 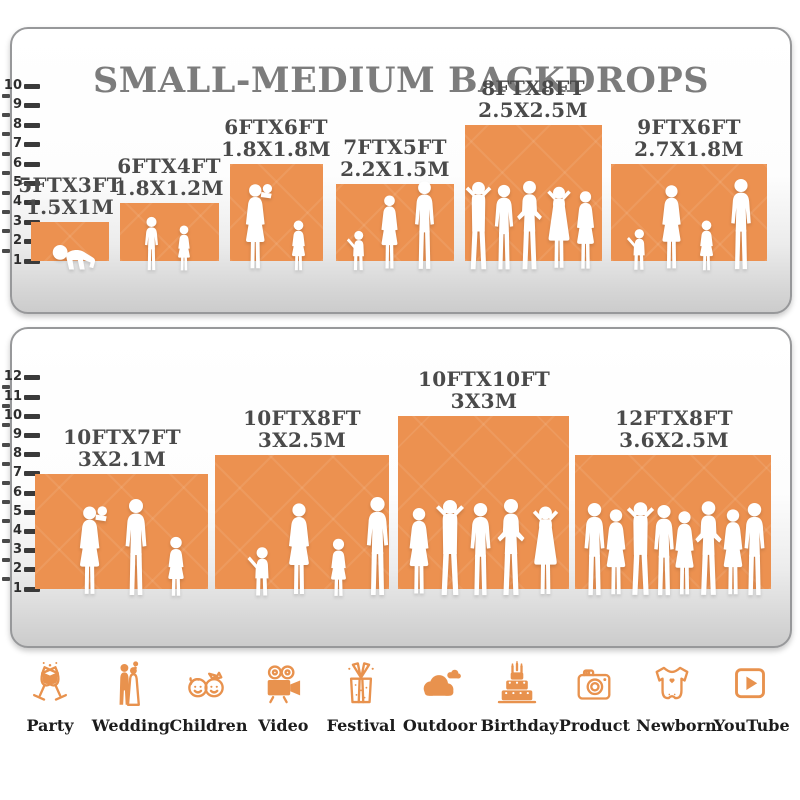 What do you see at coordinates (12, 396) in the screenshot?
I see `ruler-number: 11` at bounding box center [12, 396].